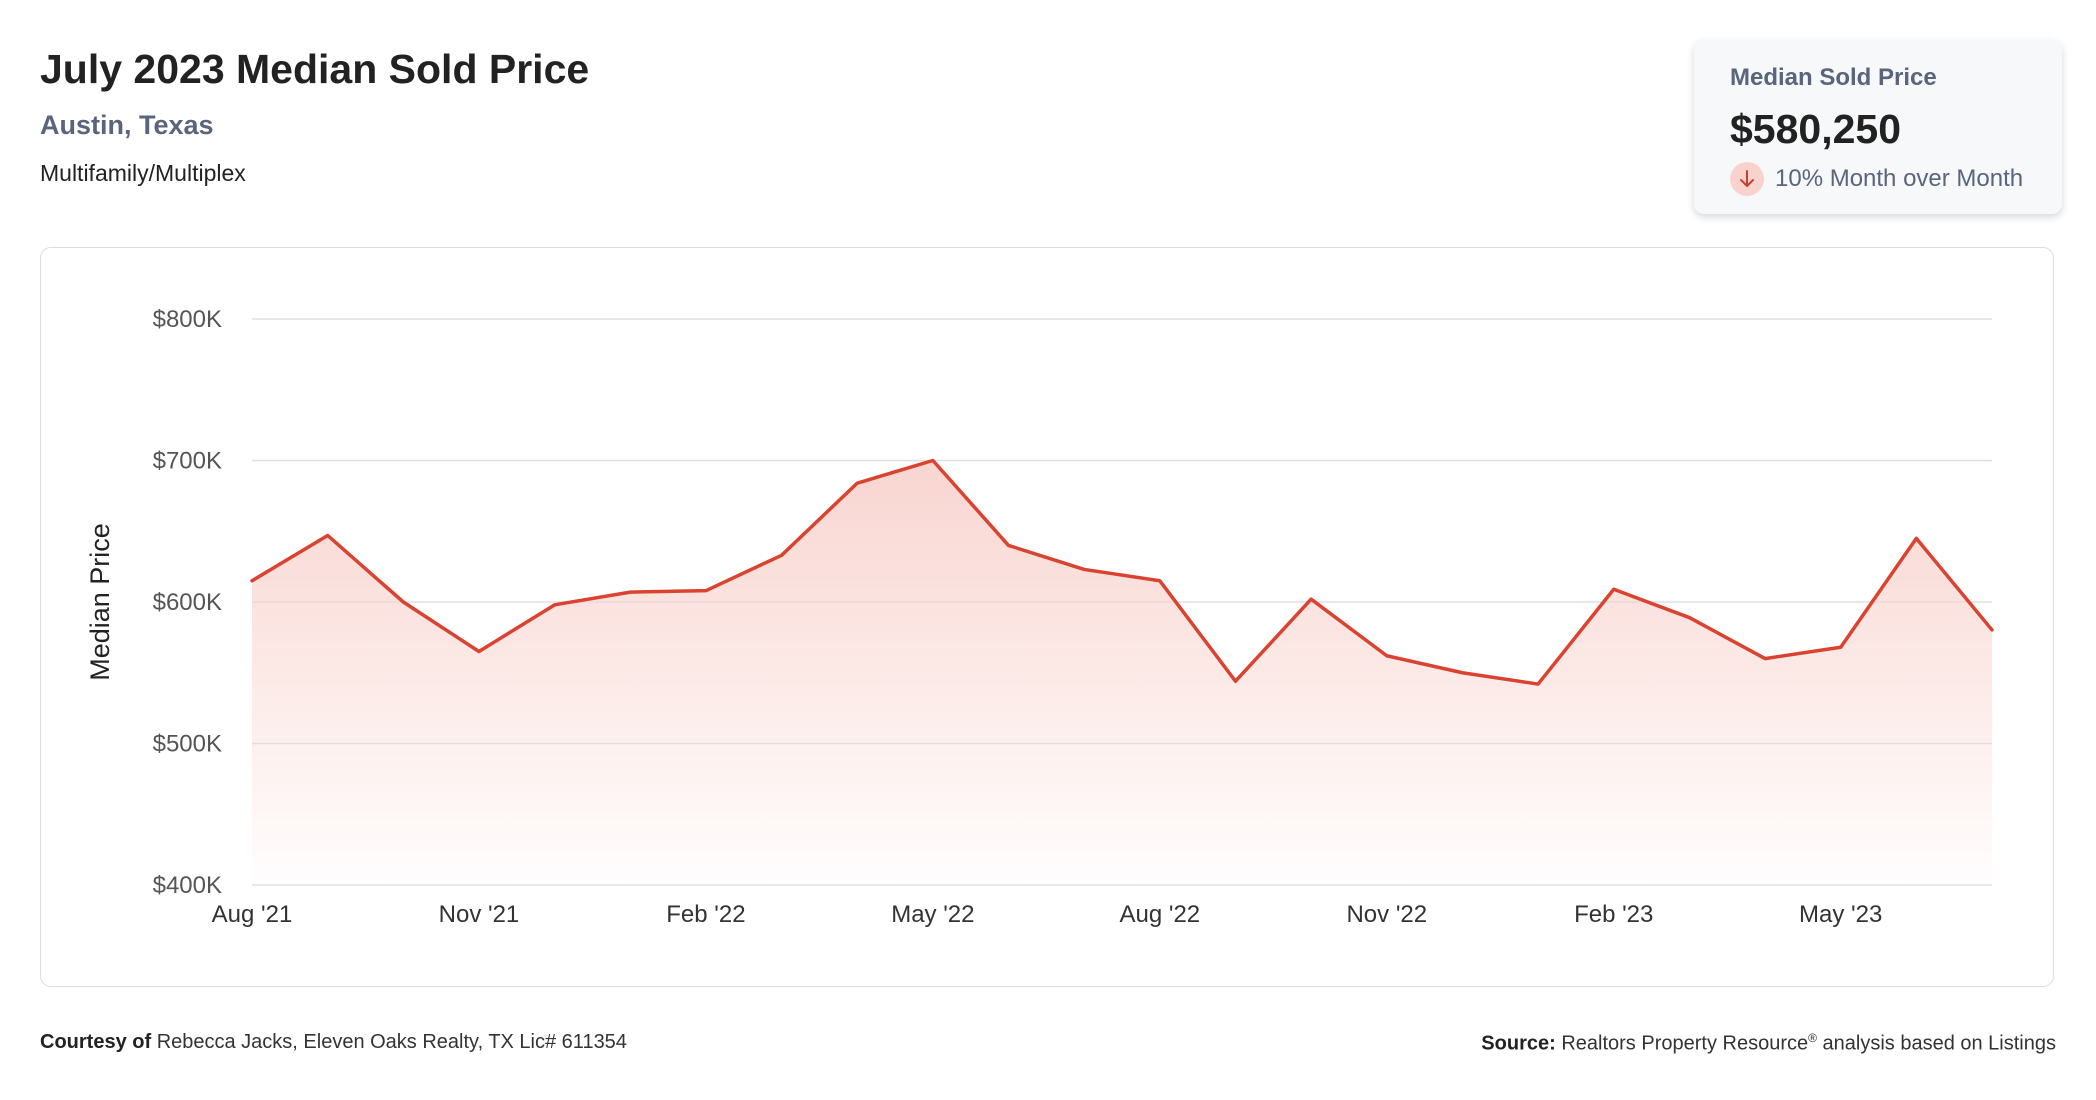 The width and height of the screenshot is (2096, 1100). Describe the element at coordinates (1899, 178) in the screenshot. I see `stat-change-text: 10% Month over Month` at that location.